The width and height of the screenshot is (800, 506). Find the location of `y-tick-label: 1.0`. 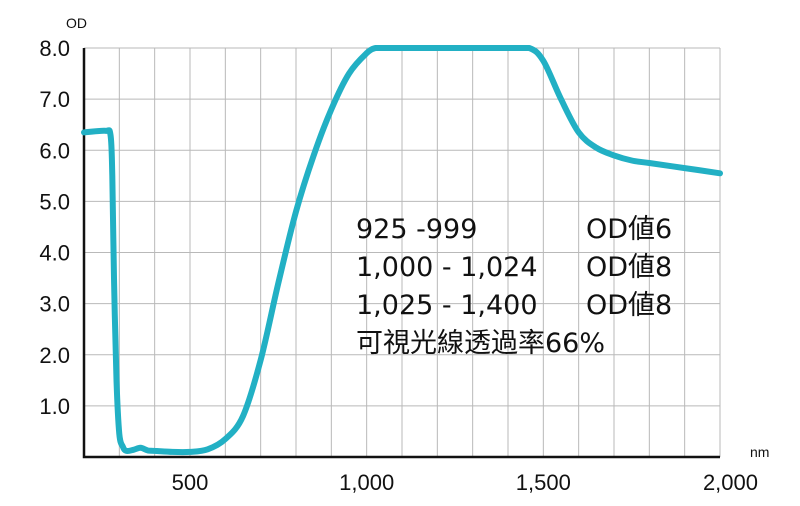

y-tick-label: 1.0 is located at coordinates (54, 406).